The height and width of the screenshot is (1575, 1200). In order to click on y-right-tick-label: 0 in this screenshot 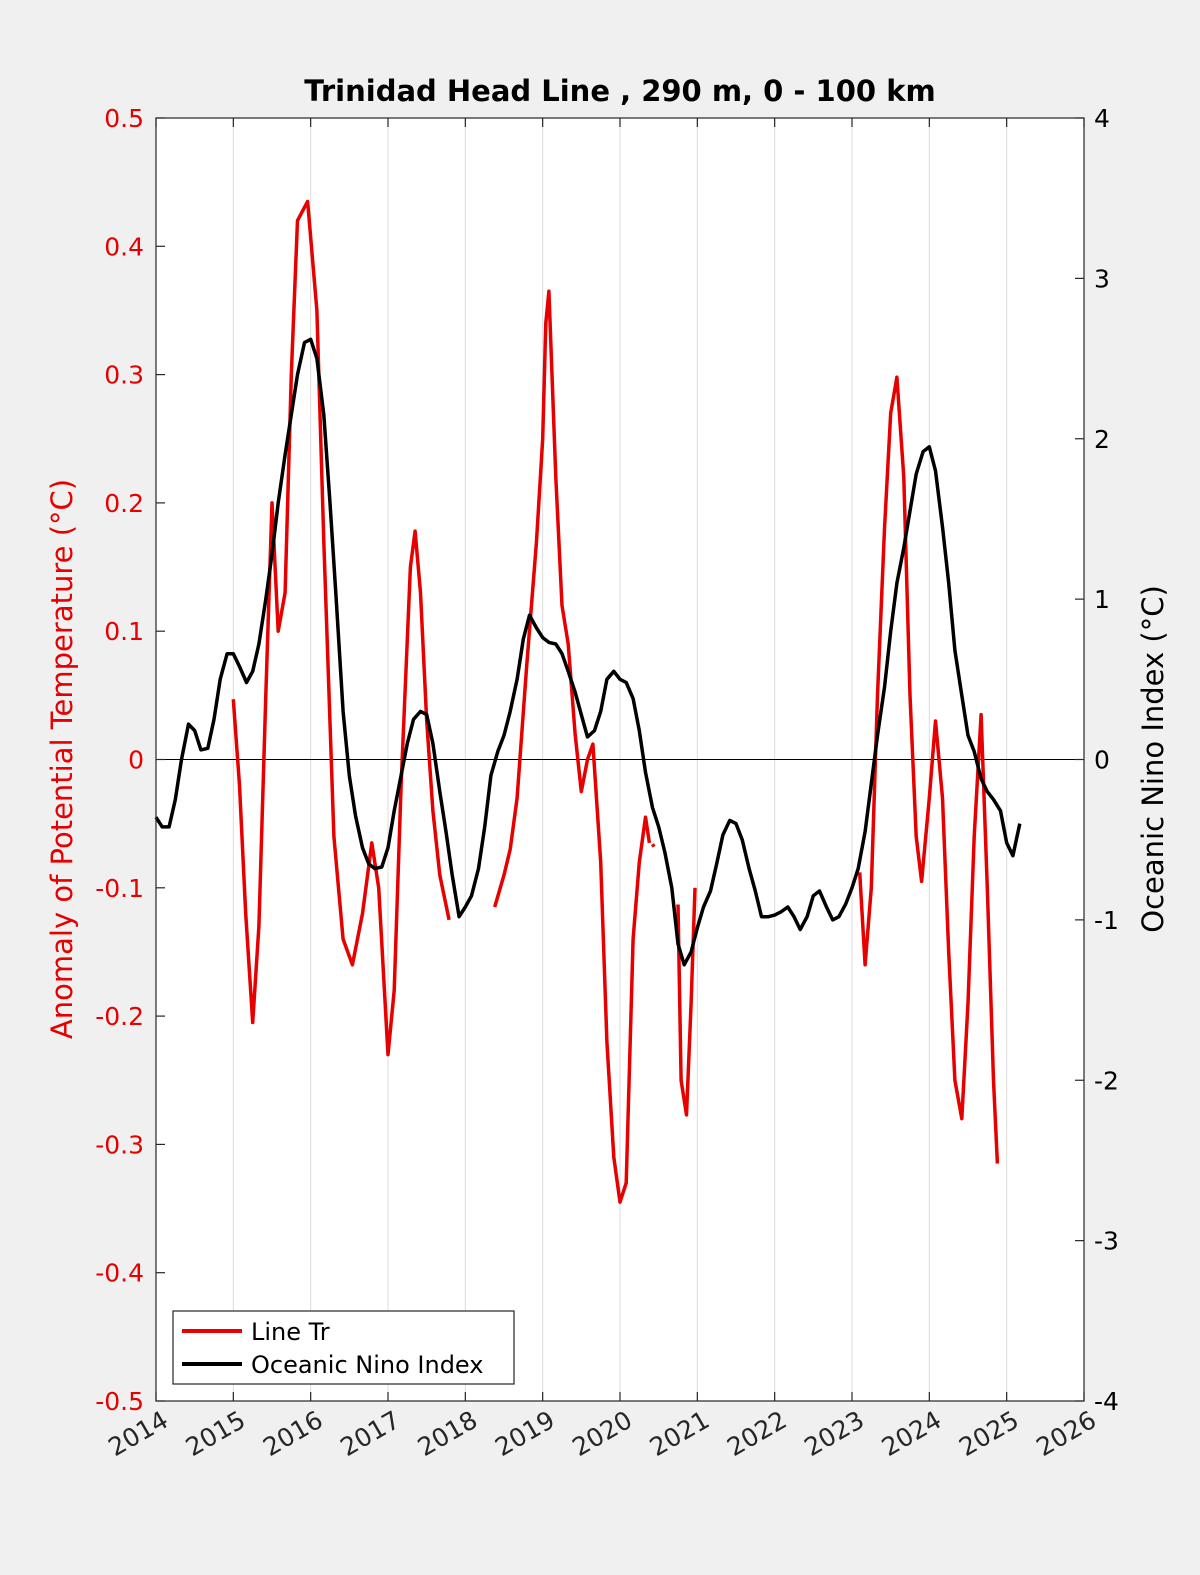, I will do `click(1102, 760)`.